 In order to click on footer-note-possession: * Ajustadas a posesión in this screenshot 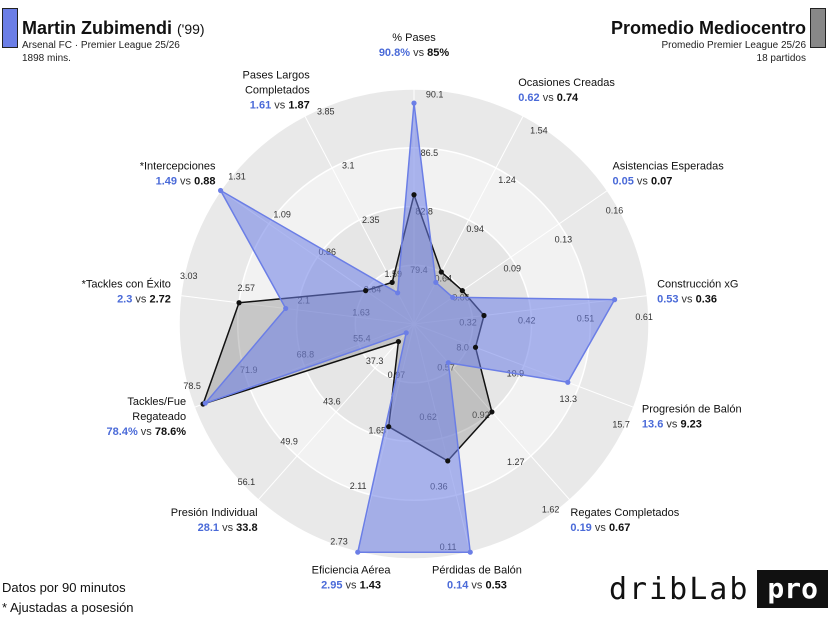, I will do `click(68, 607)`.